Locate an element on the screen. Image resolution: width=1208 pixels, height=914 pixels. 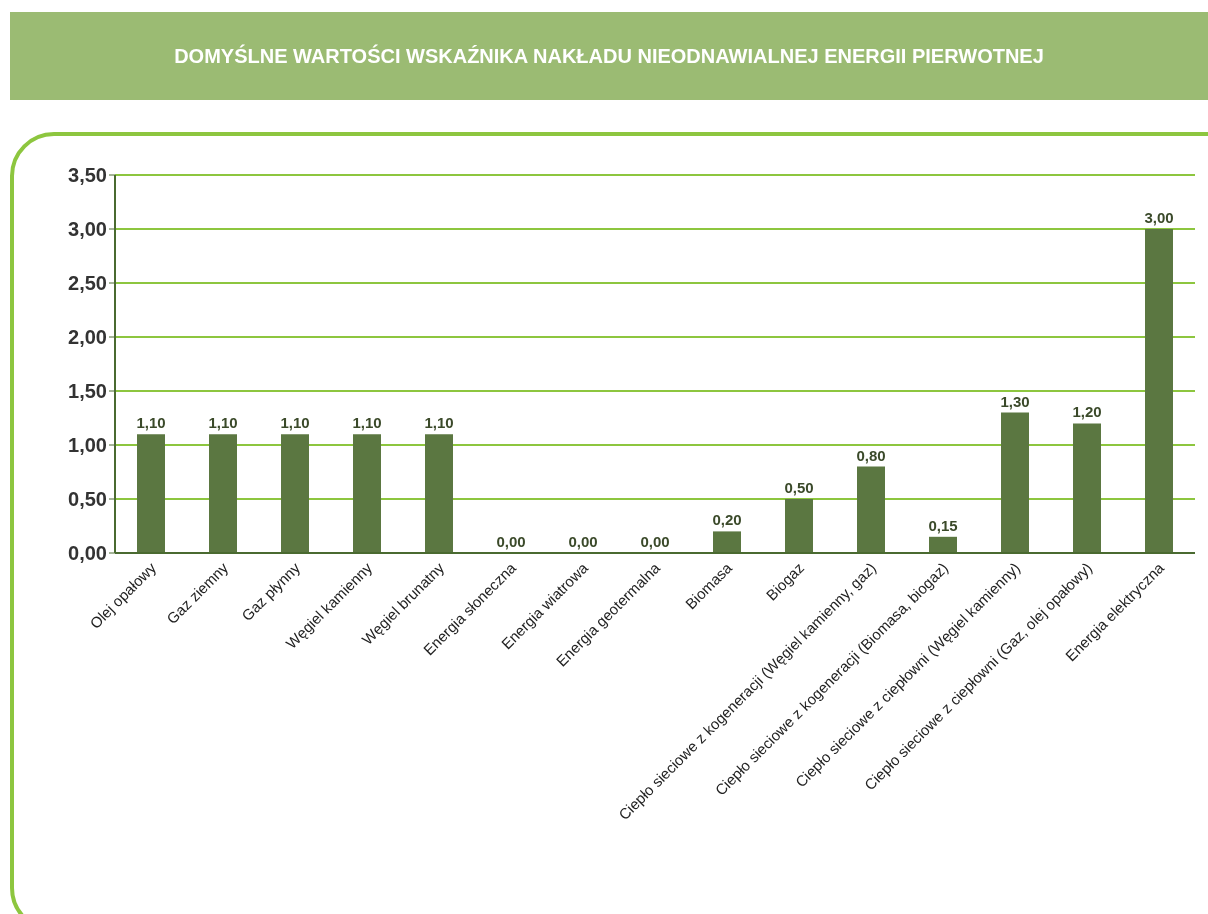
y-tick-label: 3,00 is located at coordinates (87, 229).